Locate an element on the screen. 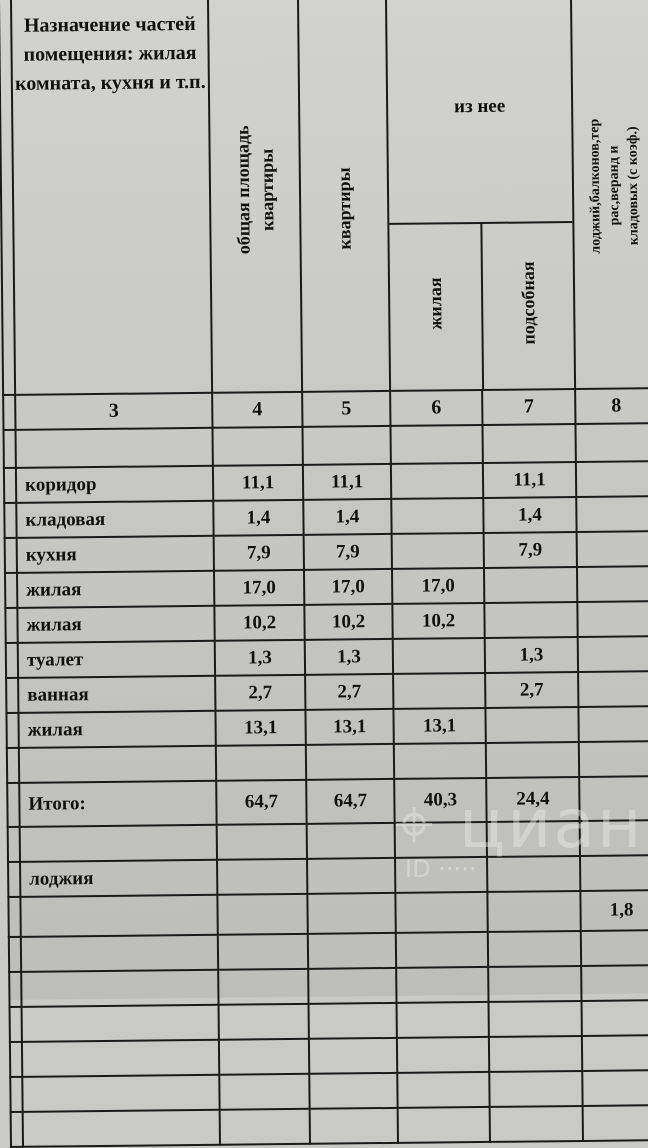 The width and height of the screenshot is (648, 1148). watermark-logo: ⌖ циан is located at coordinates (519, 824).